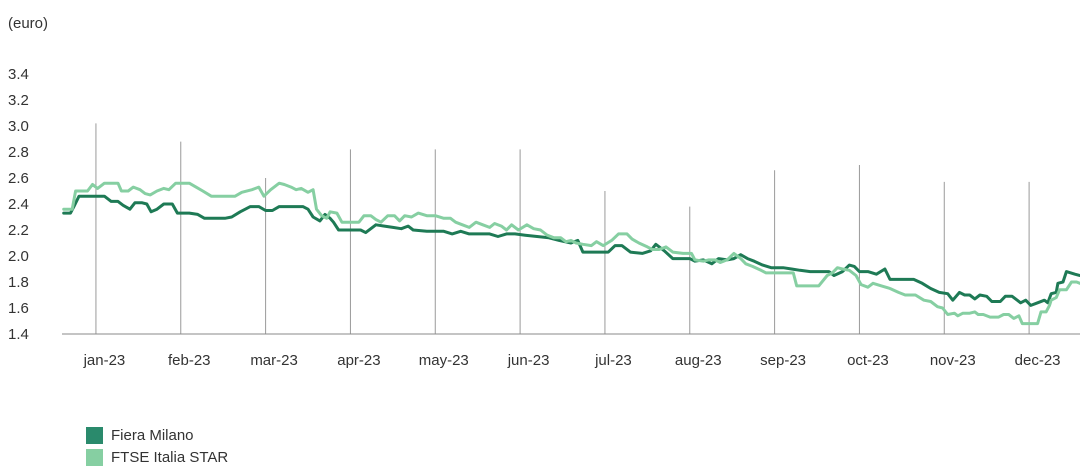 The image size is (1080, 470). I want to click on y-tick-label: 2.2, so click(18, 230).